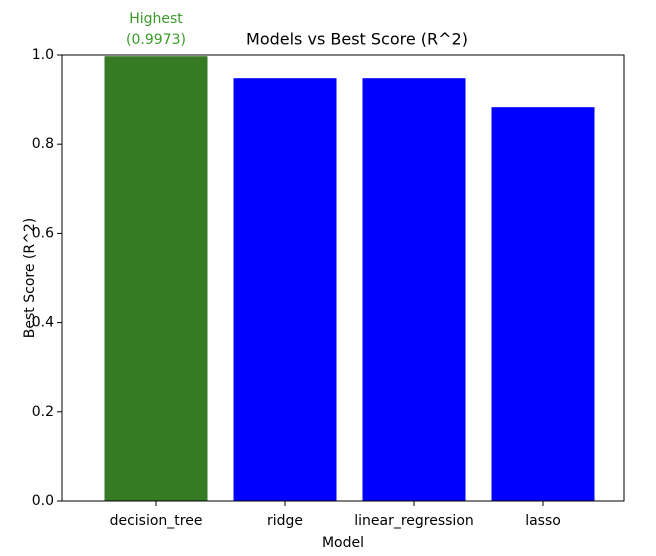 The width and height of the screenshot is (656, 556). Describe the element at coordinates (543, 521) in the screenshot. I see `x-tick-label: lasso` at that location.